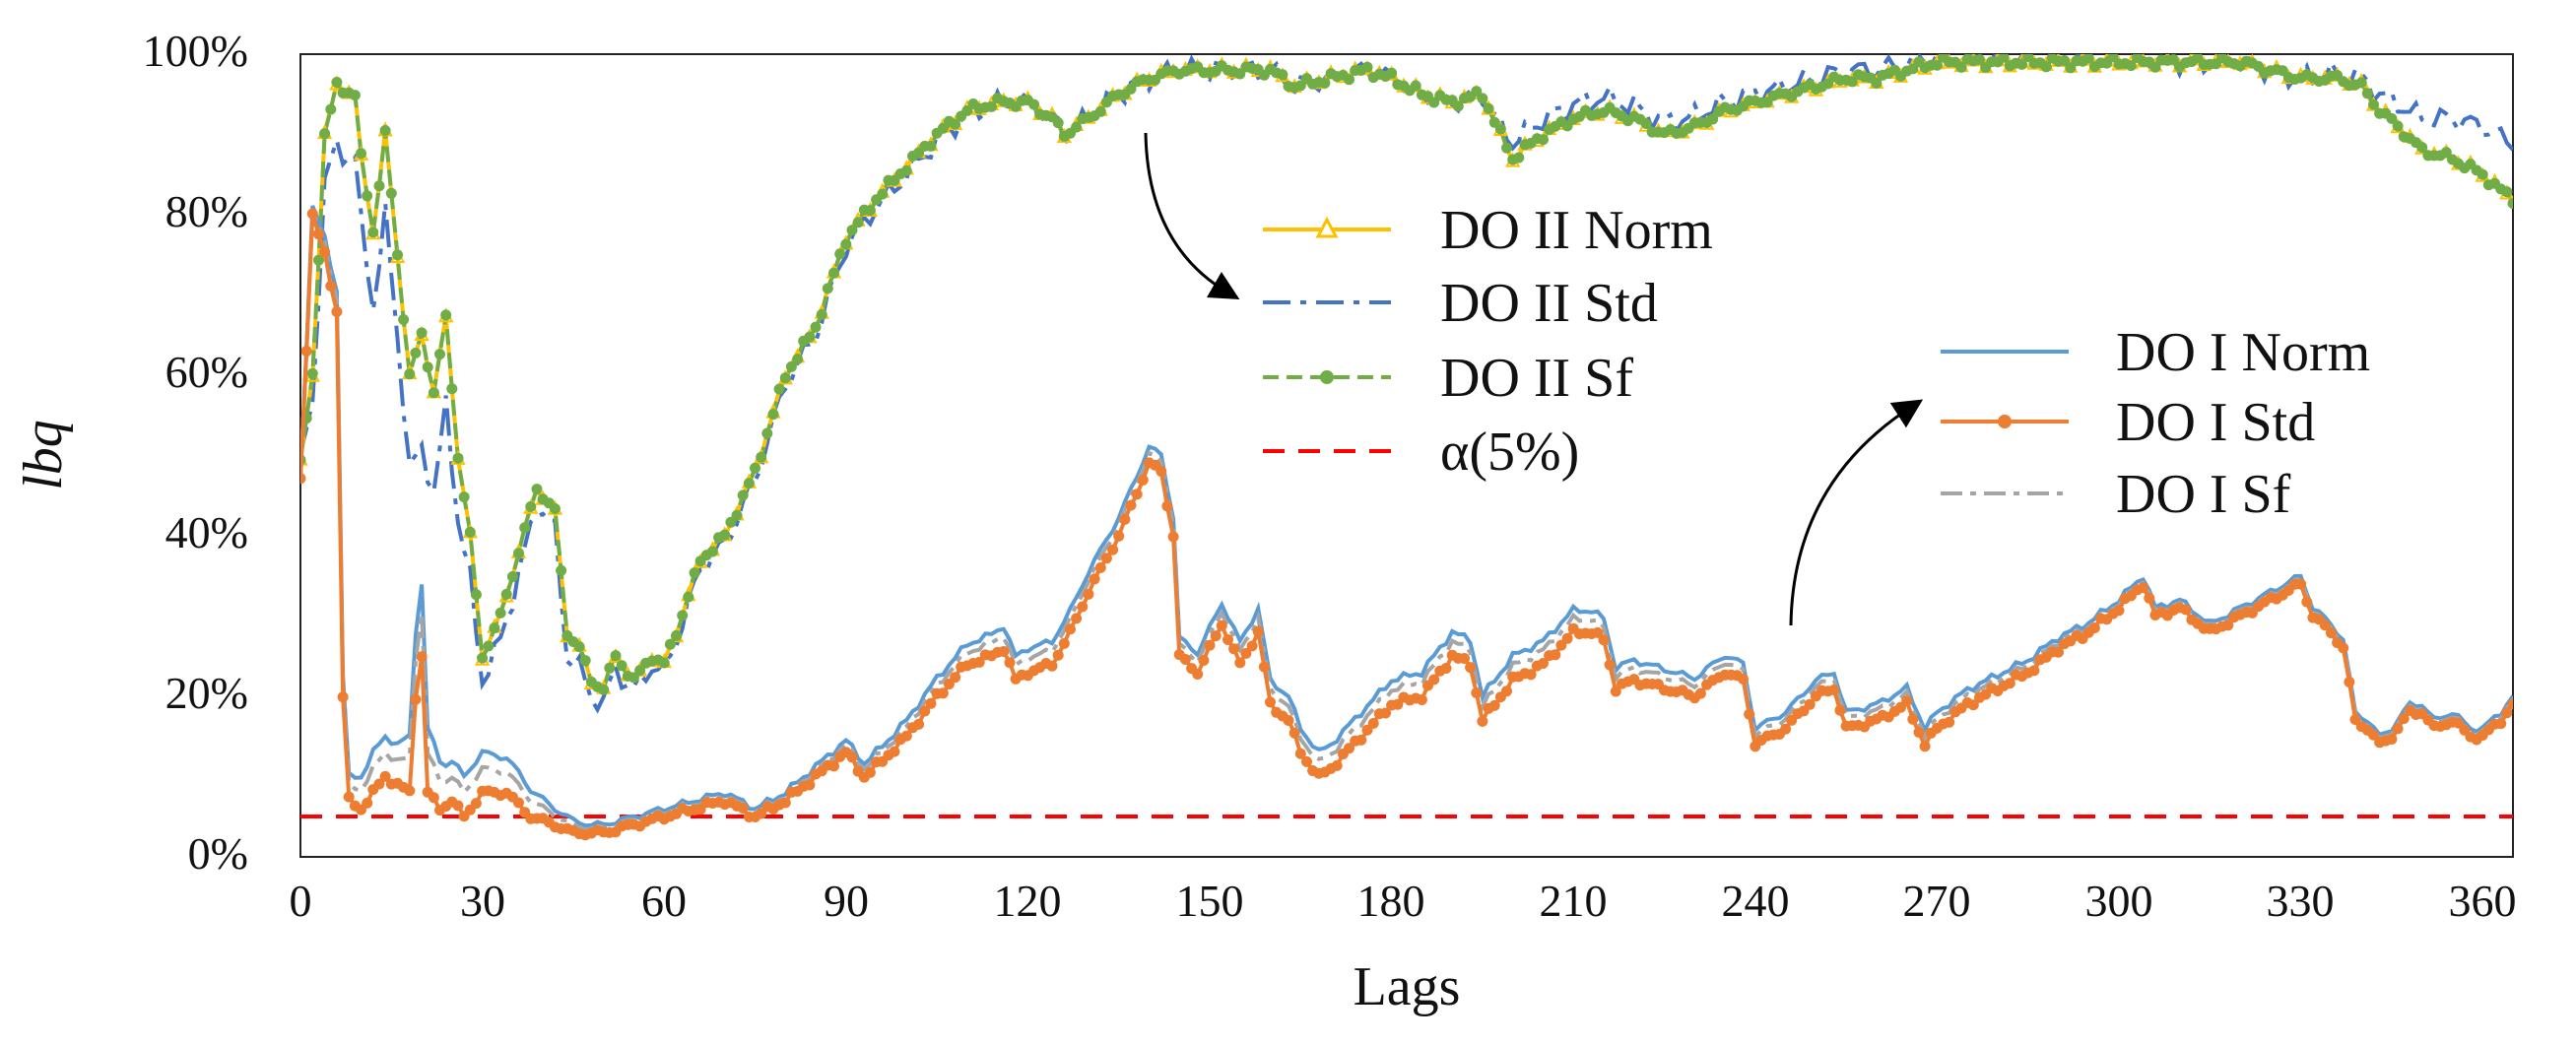  I want to click on x-tick-label: 0, so click(301, 901).